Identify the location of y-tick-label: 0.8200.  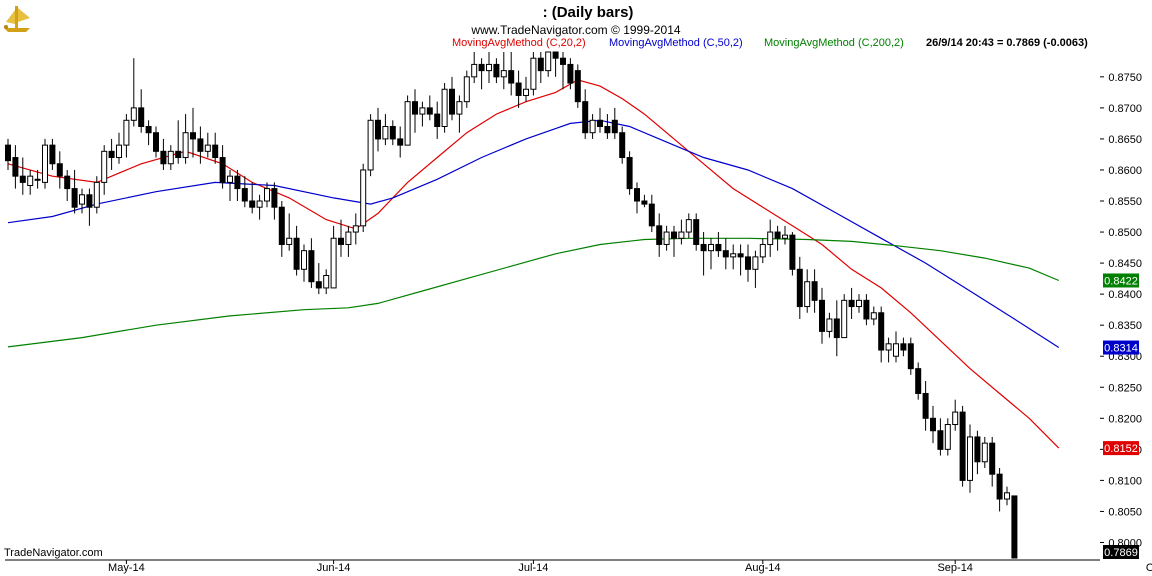
(1125, 419).